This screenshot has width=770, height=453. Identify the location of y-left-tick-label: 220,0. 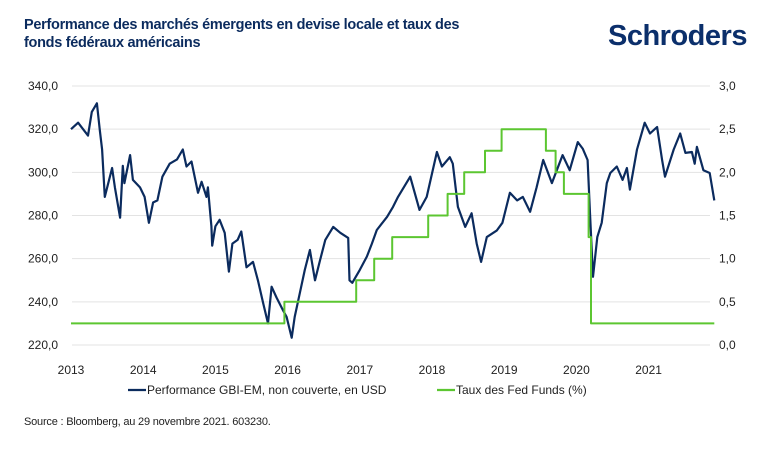
(43, 345).